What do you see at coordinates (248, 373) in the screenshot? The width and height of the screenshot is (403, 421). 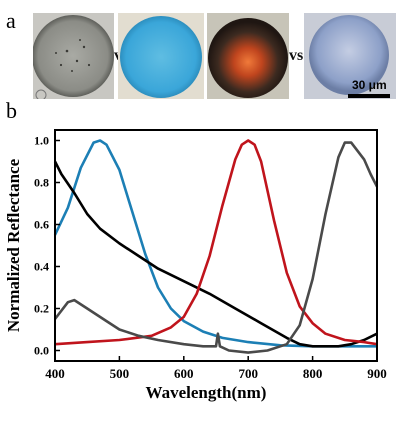 I see `x-tick-label: 700` at bounding box center [248, 373].